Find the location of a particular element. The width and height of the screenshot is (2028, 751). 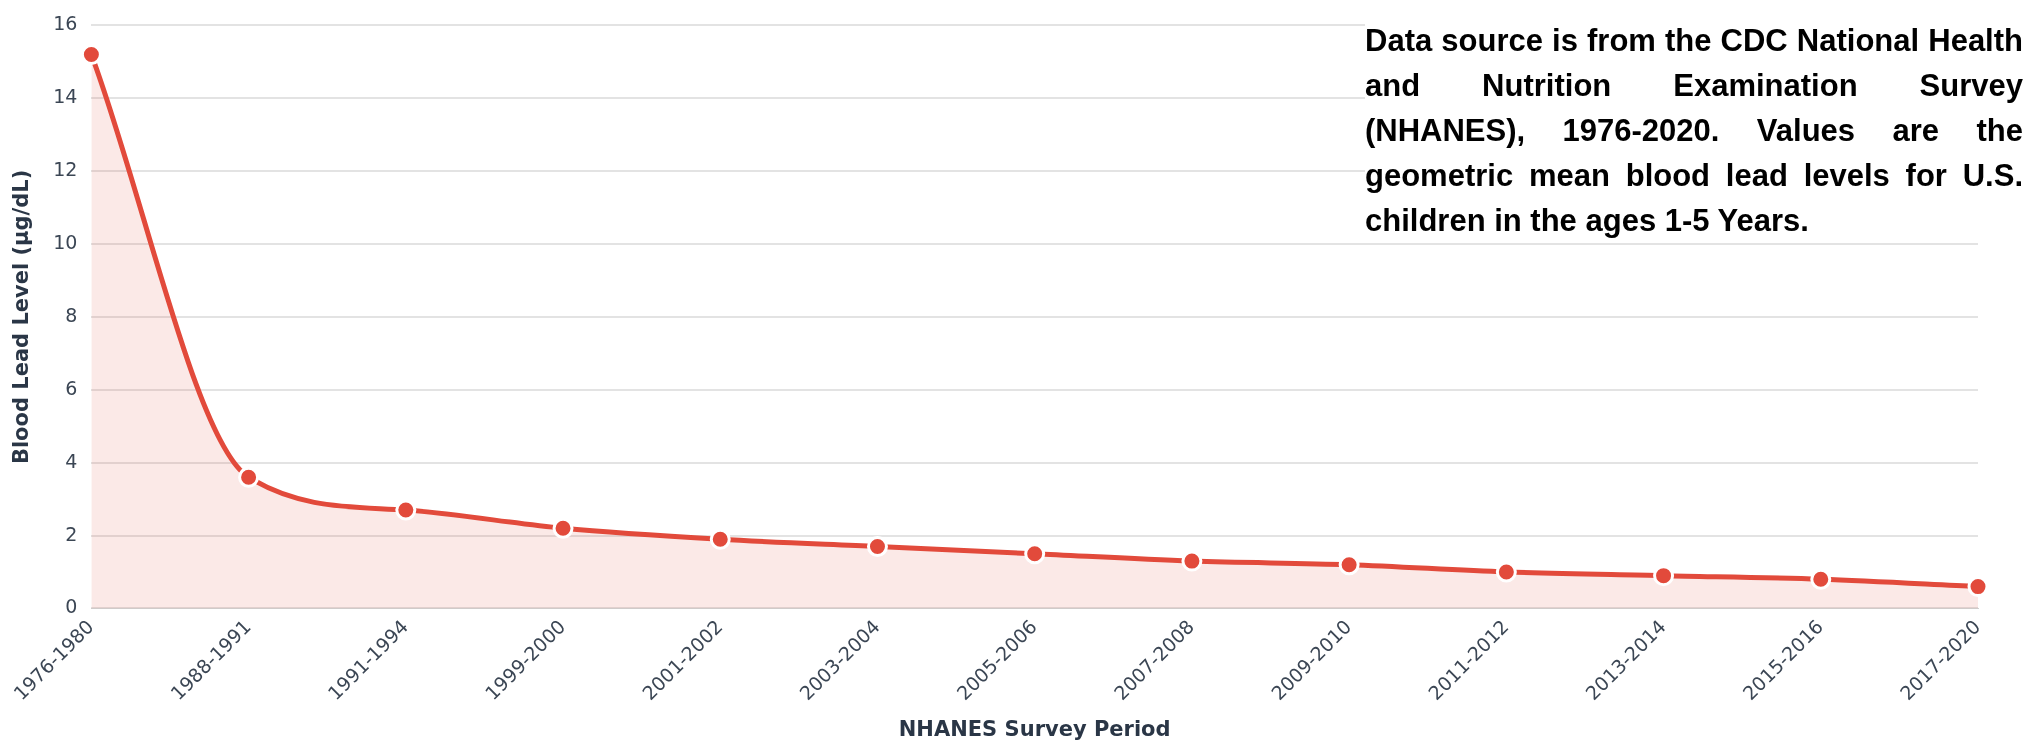

annotation: Data source is from the CDC National Health and Nutrition Examination Survey (NHANES), 1976-2020. Values are the geometric mean blood lead levels for U.S. children in the ages 1-5 Years. is located at coordinates (1694, 130).